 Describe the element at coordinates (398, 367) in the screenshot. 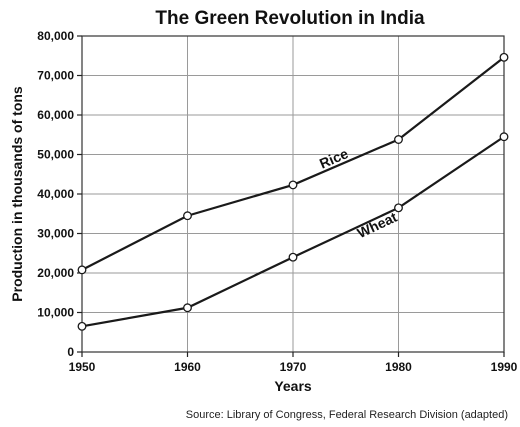

I see `x-tick-label: 1980` at that location.